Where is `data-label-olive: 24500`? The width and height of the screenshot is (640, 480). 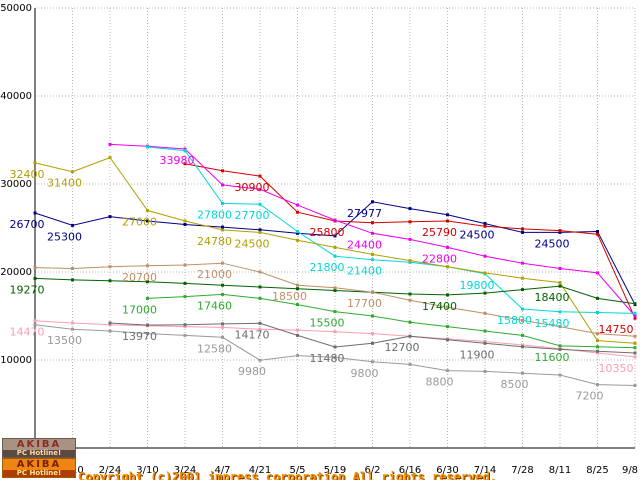 data-label-olive: 24500 is located at coordinates (252, 243).